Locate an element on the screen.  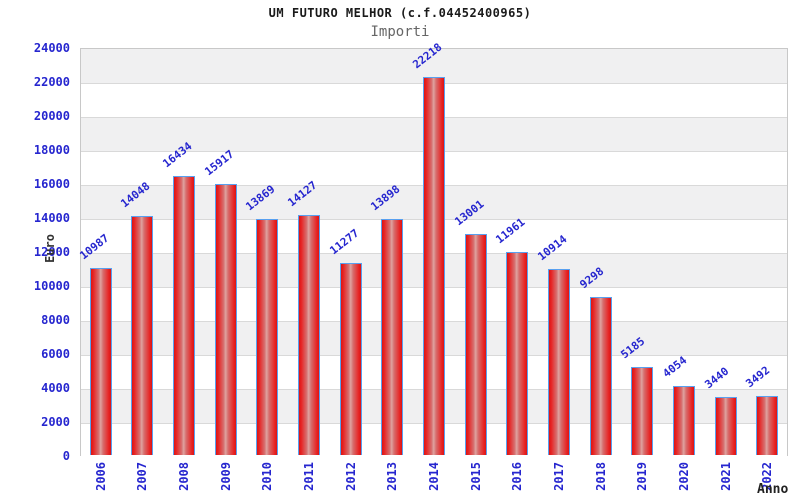
bar-2007 is located at coordinates (142, 335).